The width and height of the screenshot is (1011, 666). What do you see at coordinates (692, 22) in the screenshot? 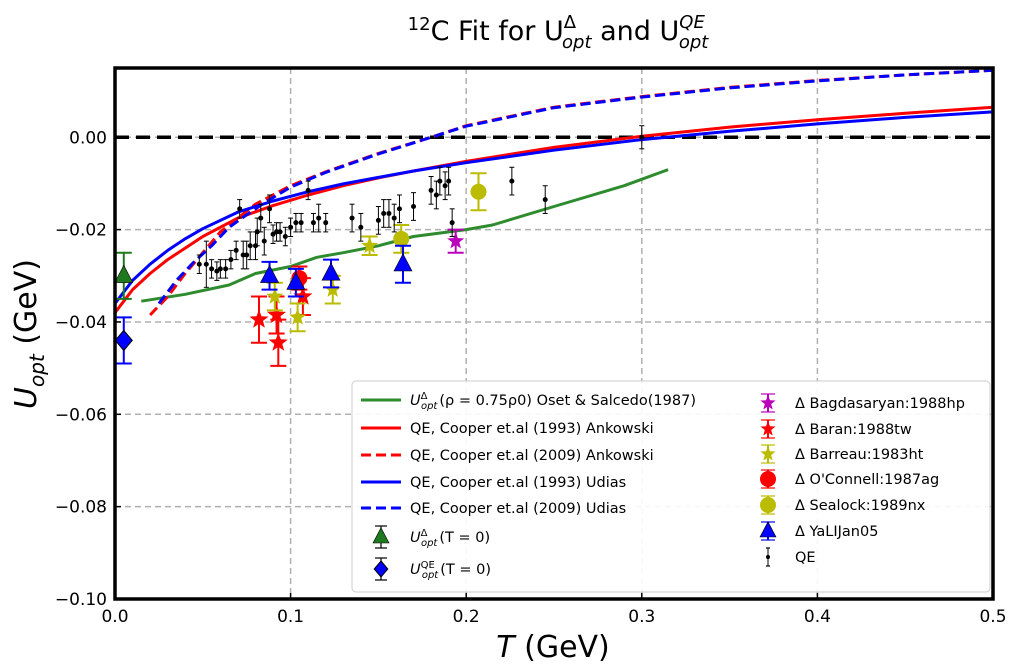
I see `title-sup-qe: QE` at bounding box center [692, 22].